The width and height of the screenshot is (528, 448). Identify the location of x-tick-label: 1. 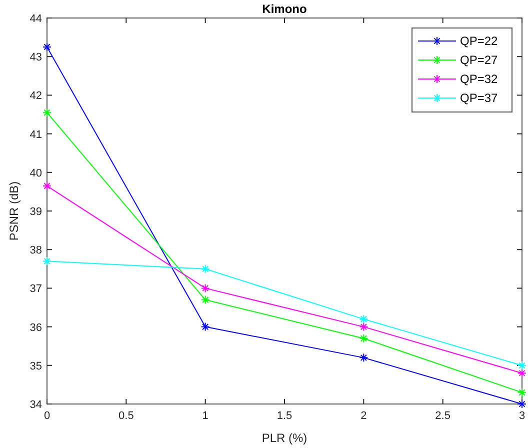
(205, 416).